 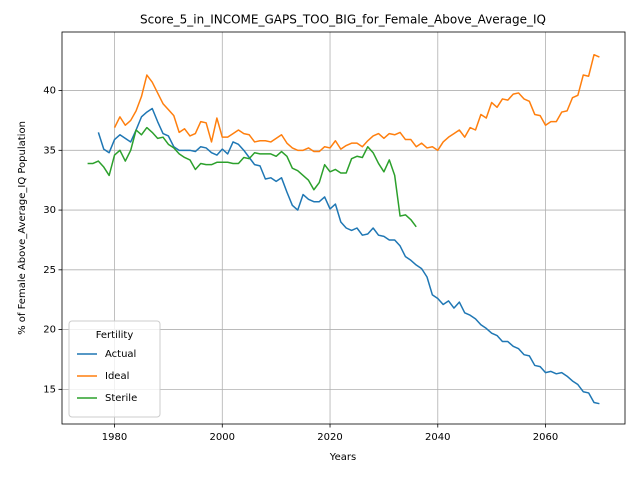 What do you see at coordinates (121, 398) in the screenshot?
I see `legend-label: Sterile` at bounding box center [121, 398].